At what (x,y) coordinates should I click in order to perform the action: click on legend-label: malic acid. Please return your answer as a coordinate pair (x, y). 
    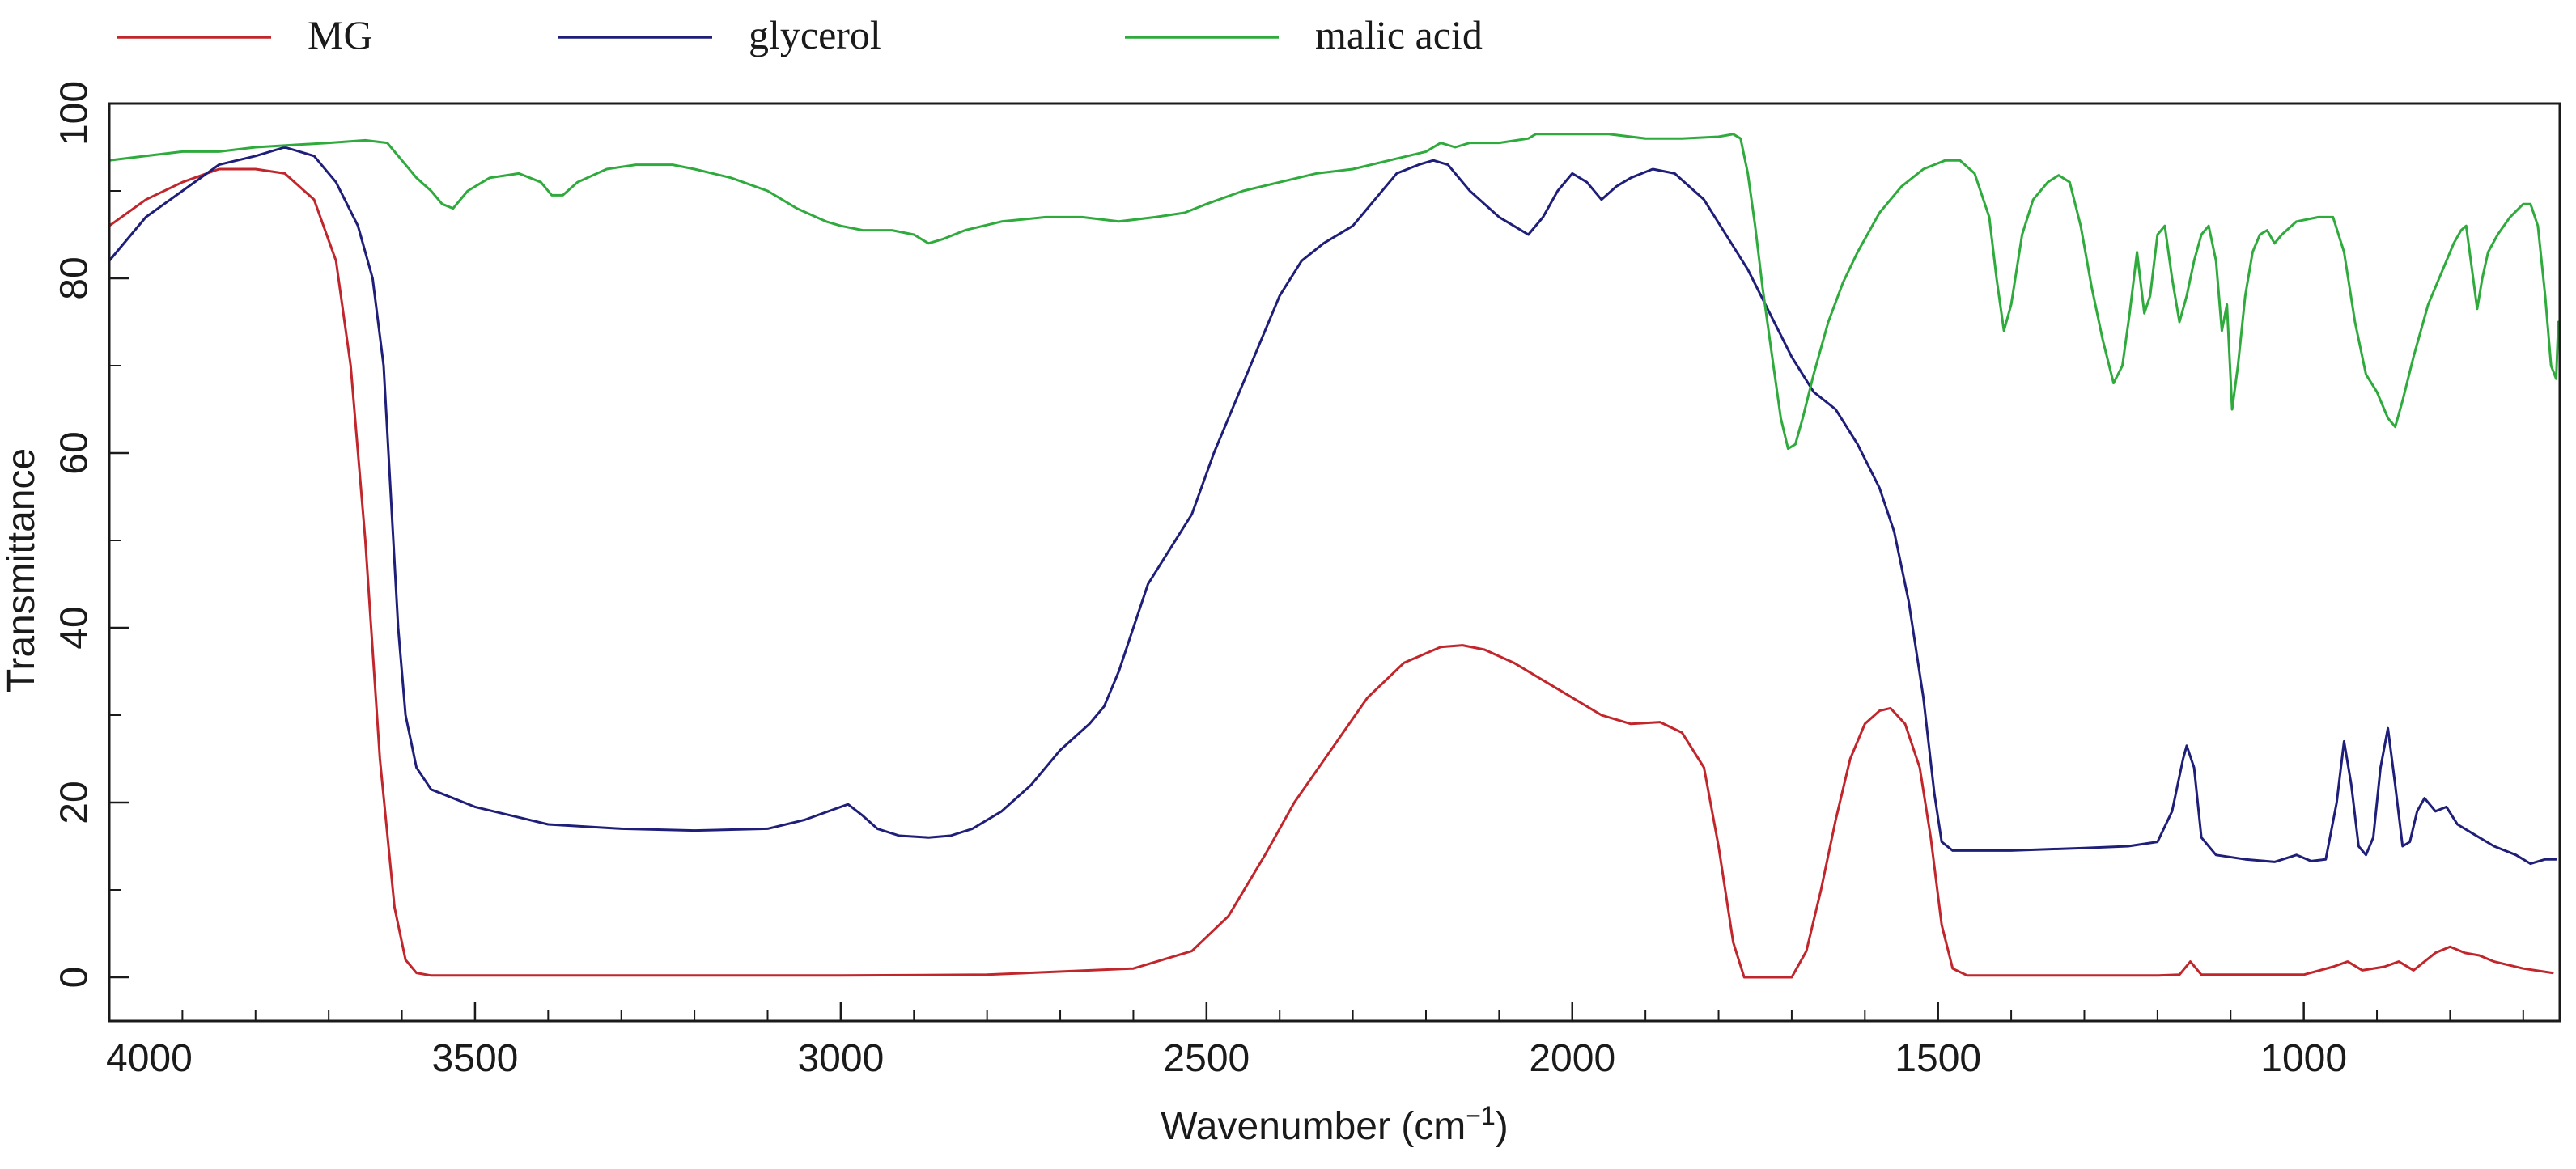
    Looking at the image, I should click on (1399, 34).